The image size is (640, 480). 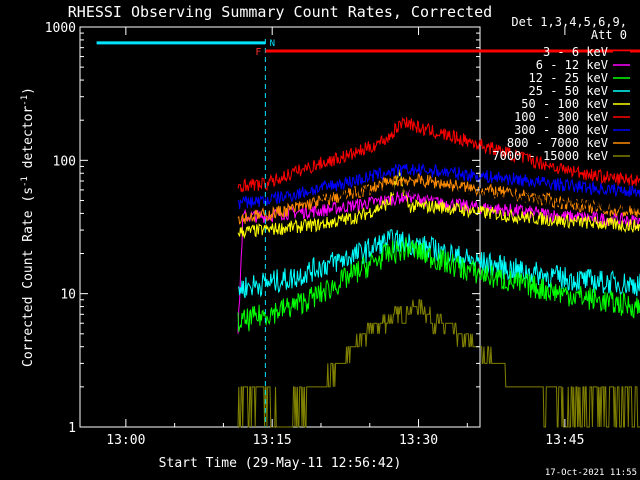 I want to click on legend-label-8: 7000 - 15000 keV, so click(x=550, y=156).